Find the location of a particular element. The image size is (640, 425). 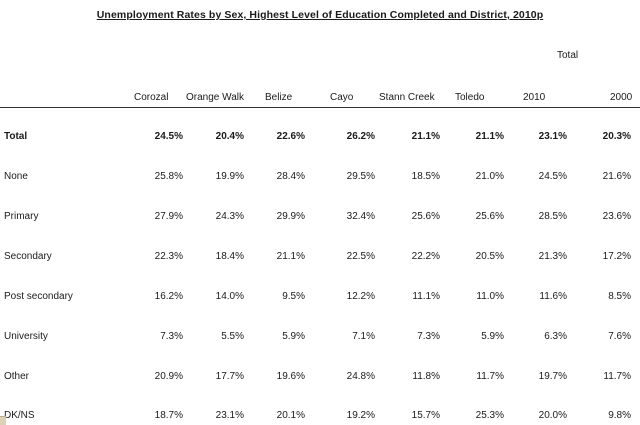

table-cell: 19.9% is located at coordinates (229, 176).